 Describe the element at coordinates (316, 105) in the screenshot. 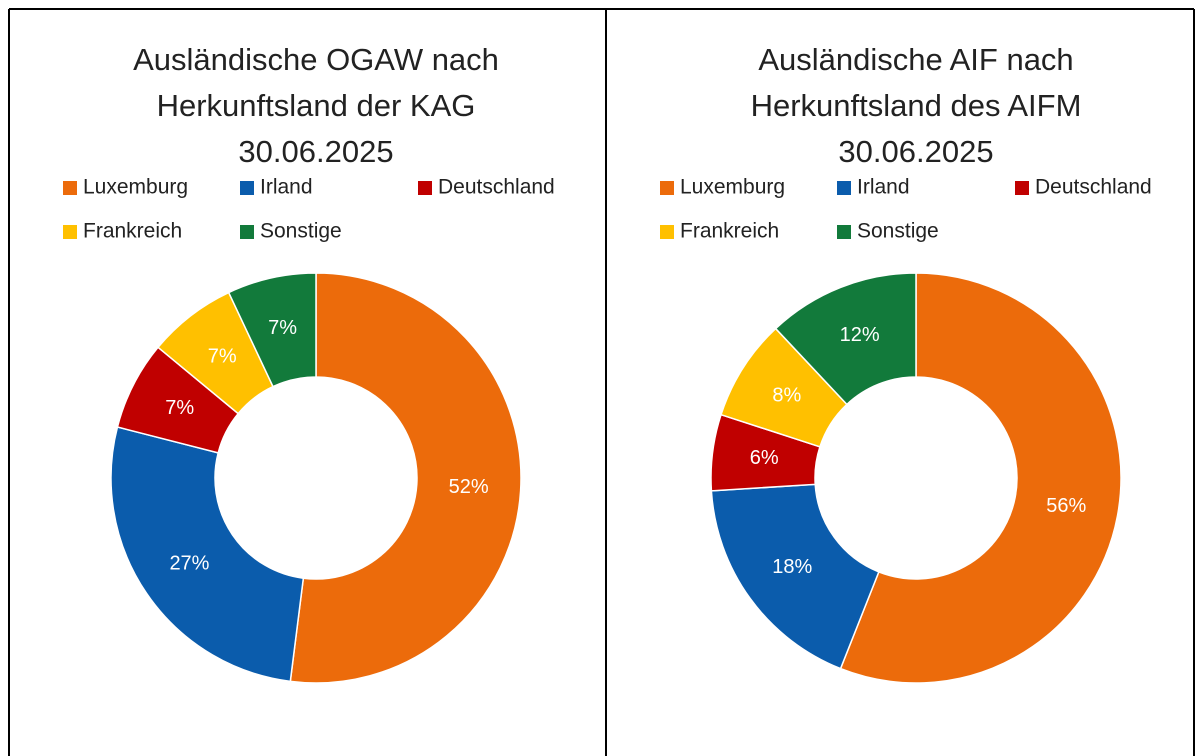

I see `chart-title: Herkunftsland der KAG` at that location.